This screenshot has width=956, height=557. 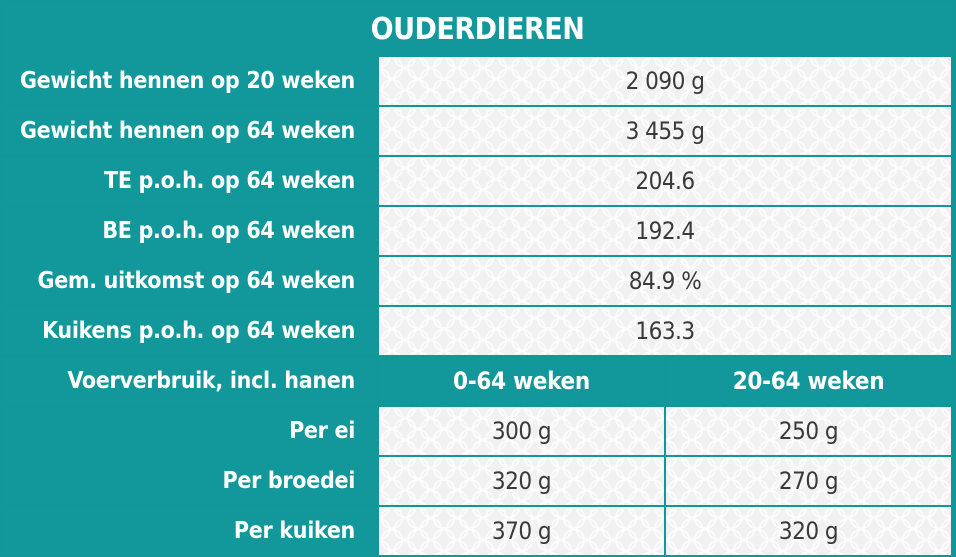 What do you see at coordinates (808, 481) in the screenshot?
I see `feed-row-value-per-broedei-20-64: 270 g` at bounding box center [808, 481].